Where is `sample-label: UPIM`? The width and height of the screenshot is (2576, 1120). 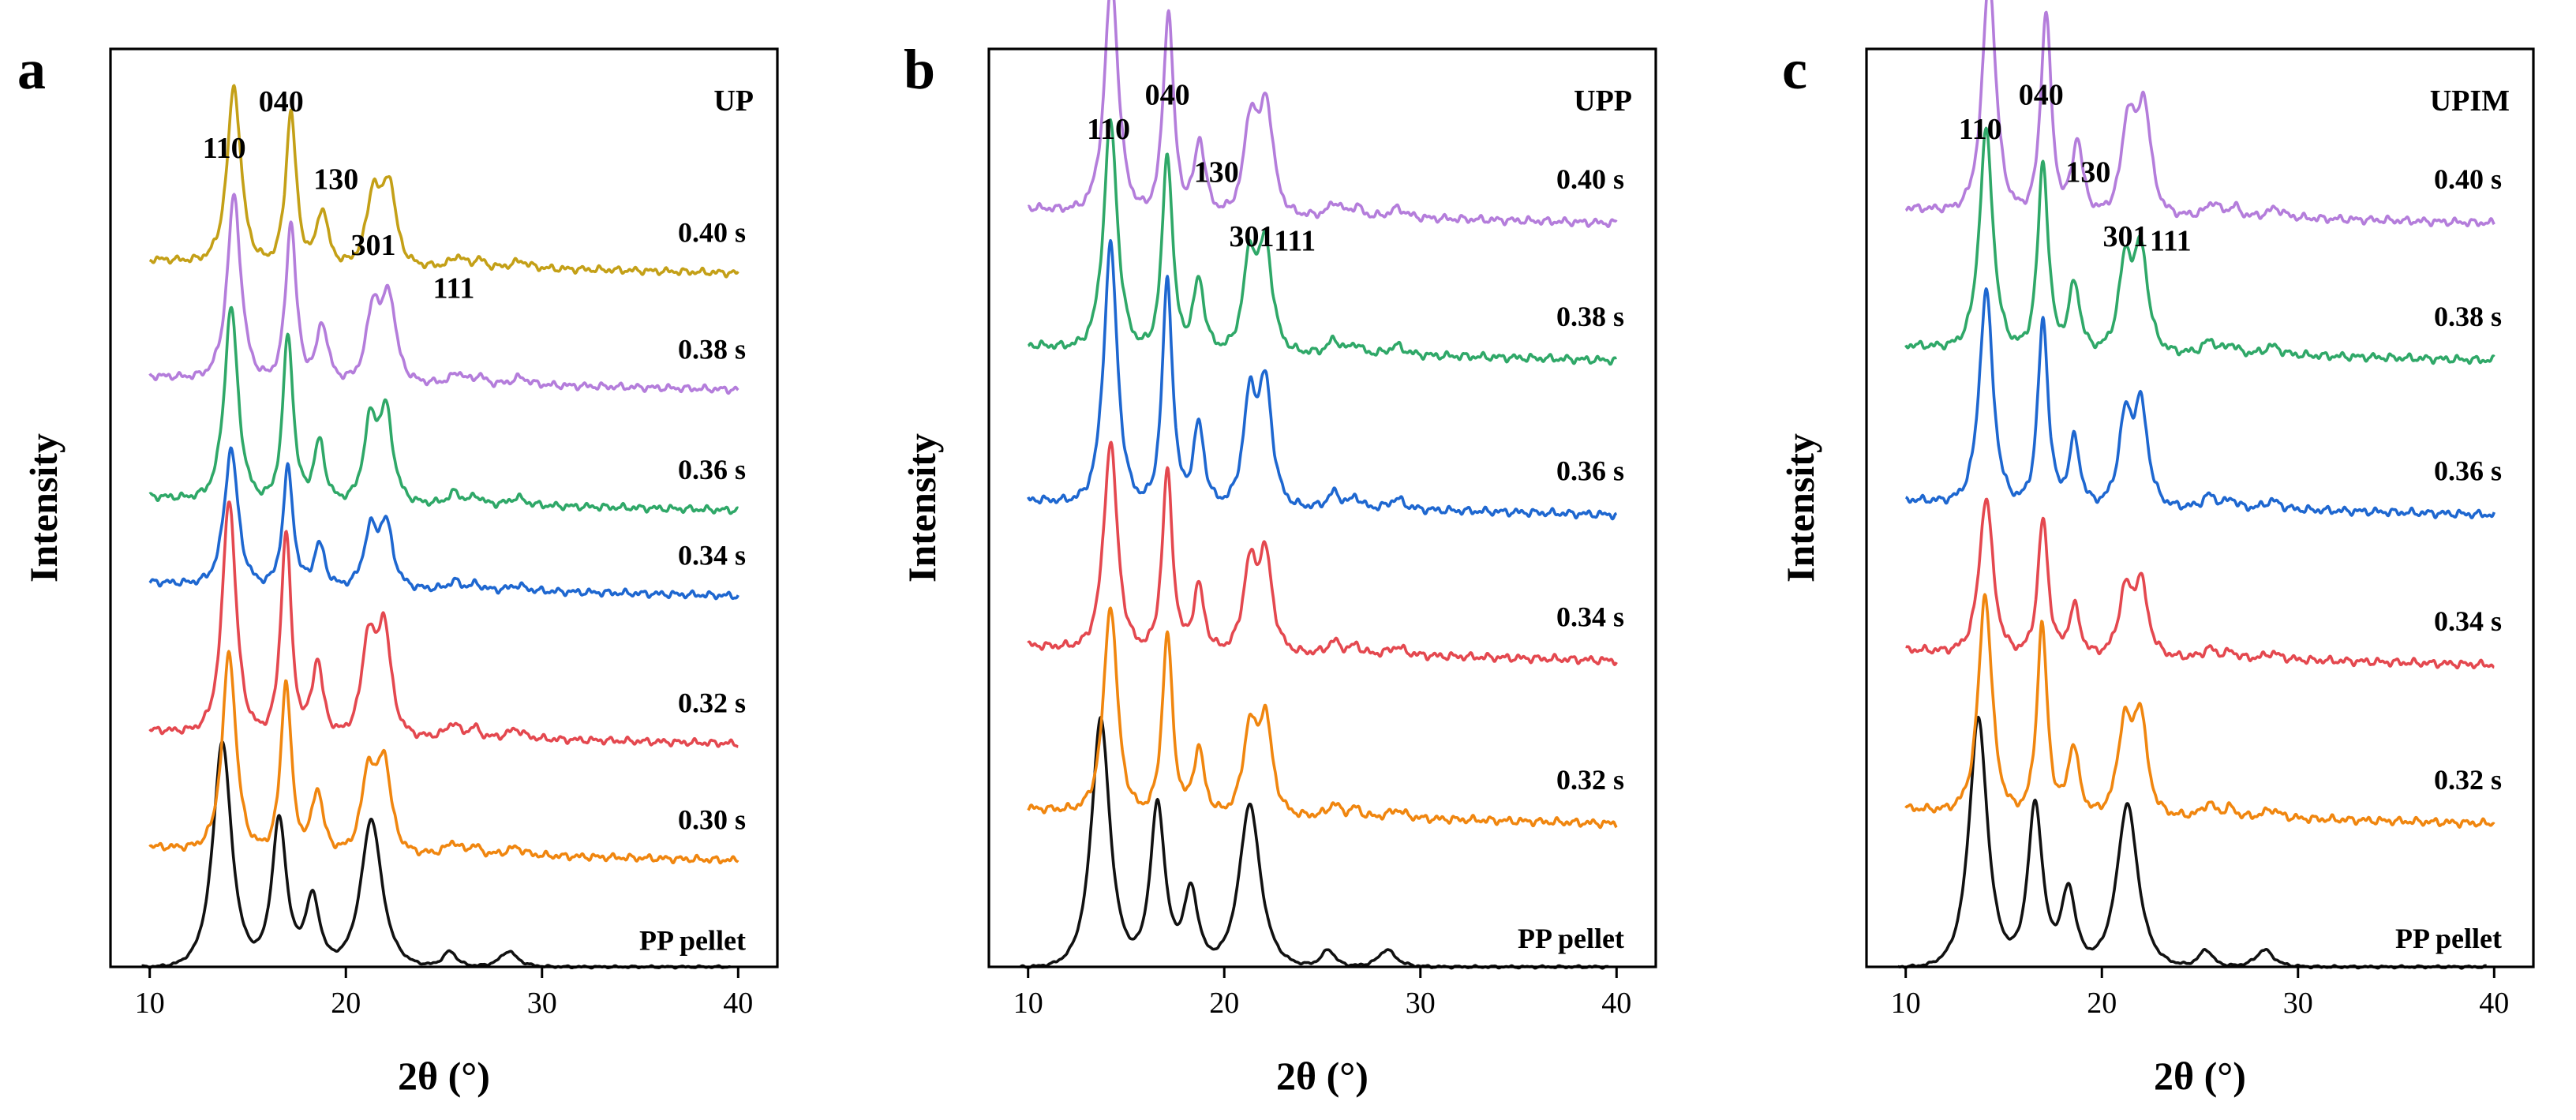
sample-label: UPIM is located at coordinates (2470, 101).